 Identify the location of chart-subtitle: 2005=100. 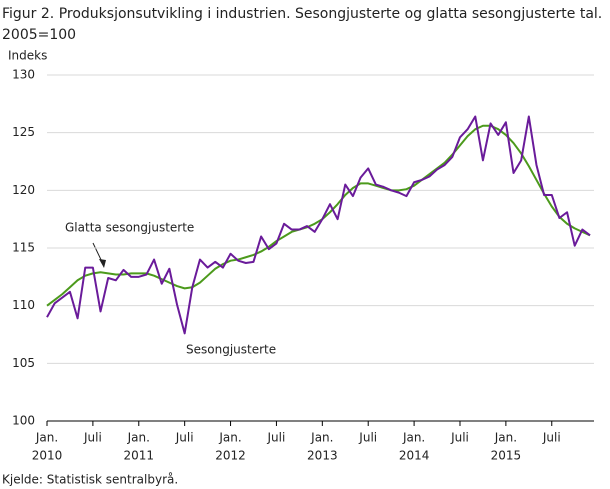
(39, 35).